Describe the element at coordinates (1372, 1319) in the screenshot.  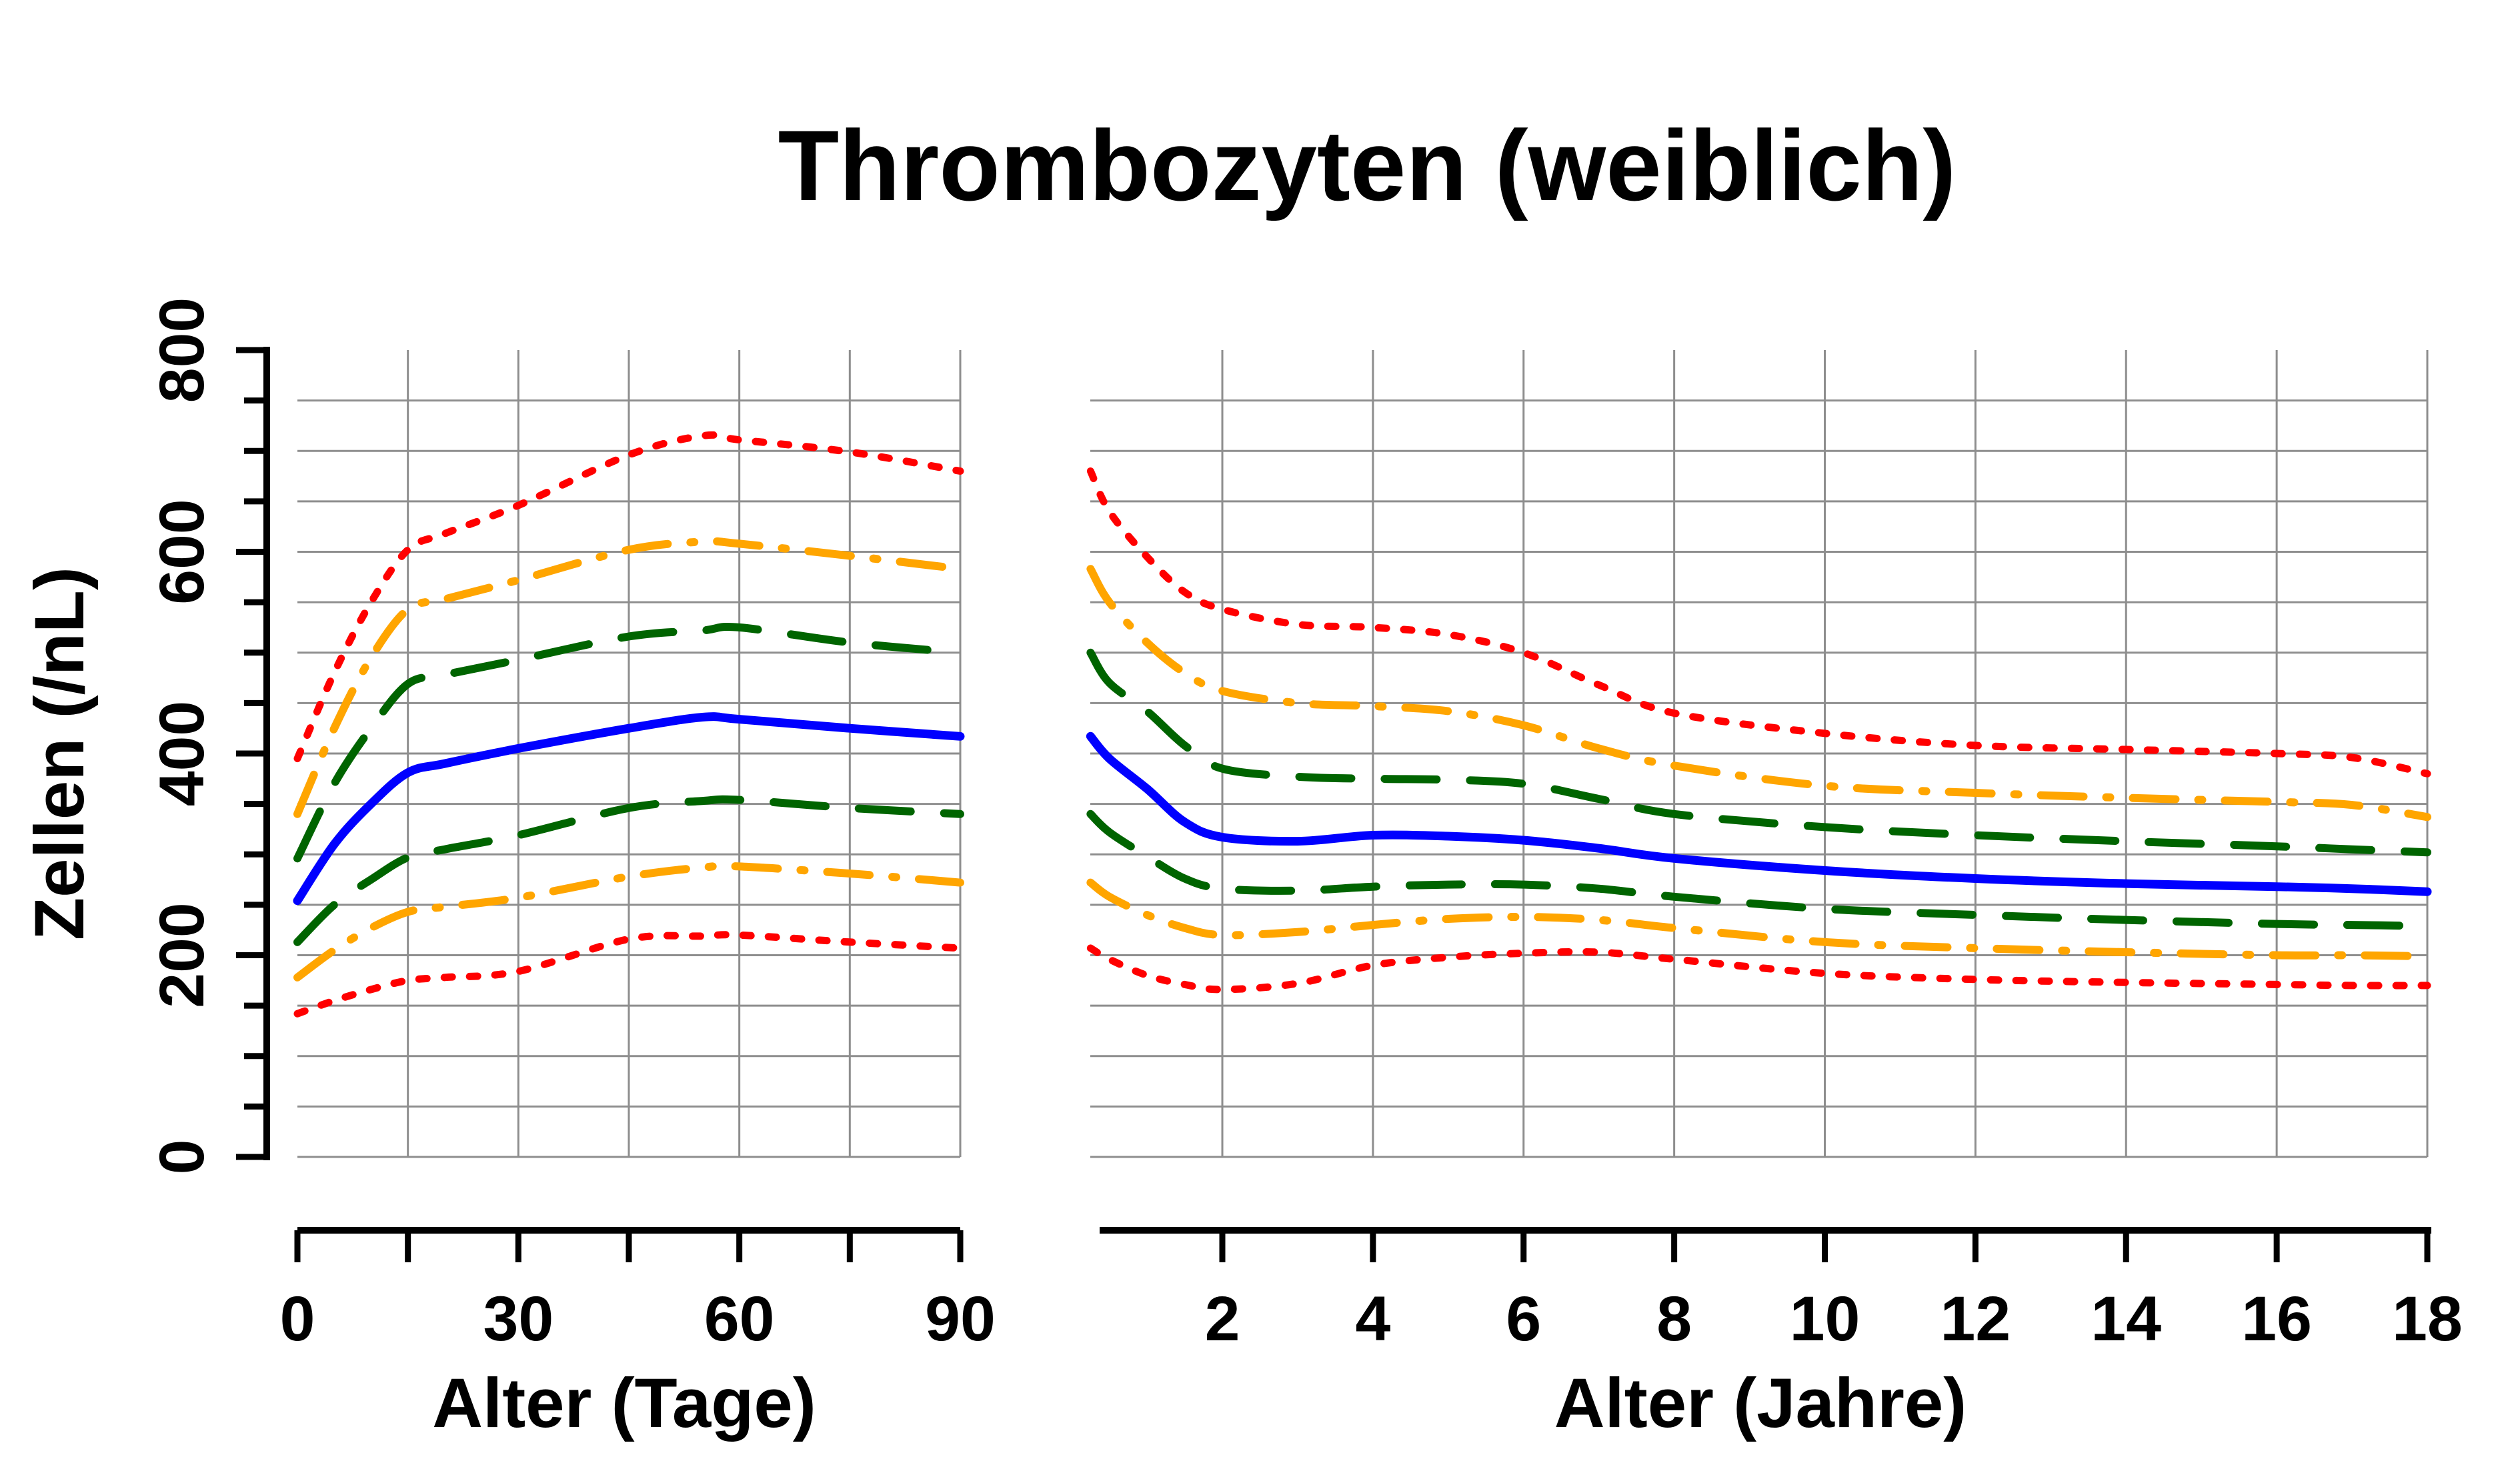
I see `x-tick-label-4: 4` at that location.